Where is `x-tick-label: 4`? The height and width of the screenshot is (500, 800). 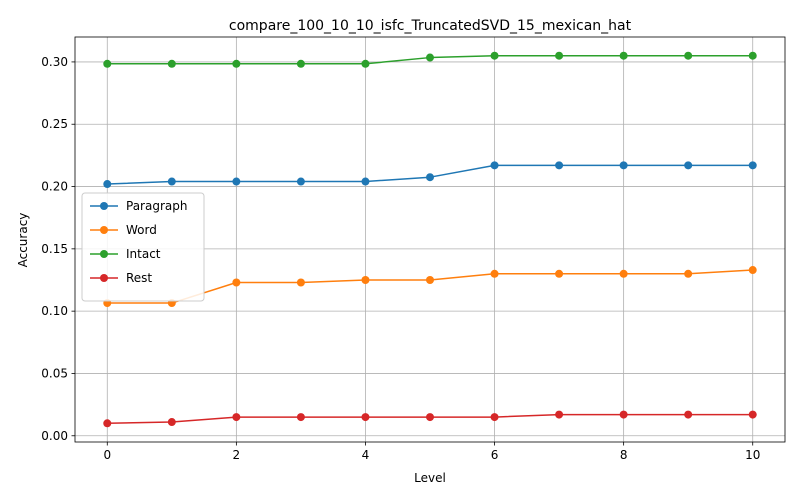 x-tick-label: 4 is located at coordinates (366, 455).